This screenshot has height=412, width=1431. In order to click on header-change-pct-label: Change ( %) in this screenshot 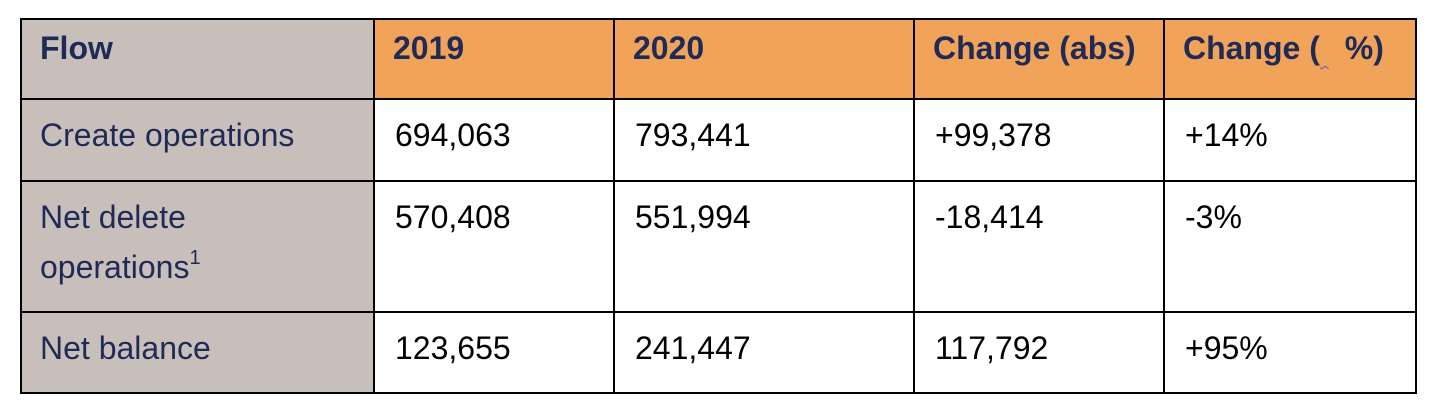, I will do `click(1290, 46)`.